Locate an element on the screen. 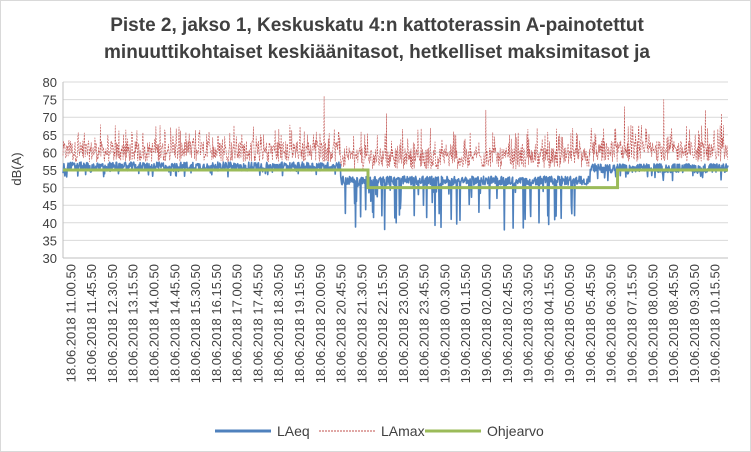 This screenshot has width=751, height=452. x-tick-label: 18.06.2018 19.15.50 is located at coordinates (299, 323).